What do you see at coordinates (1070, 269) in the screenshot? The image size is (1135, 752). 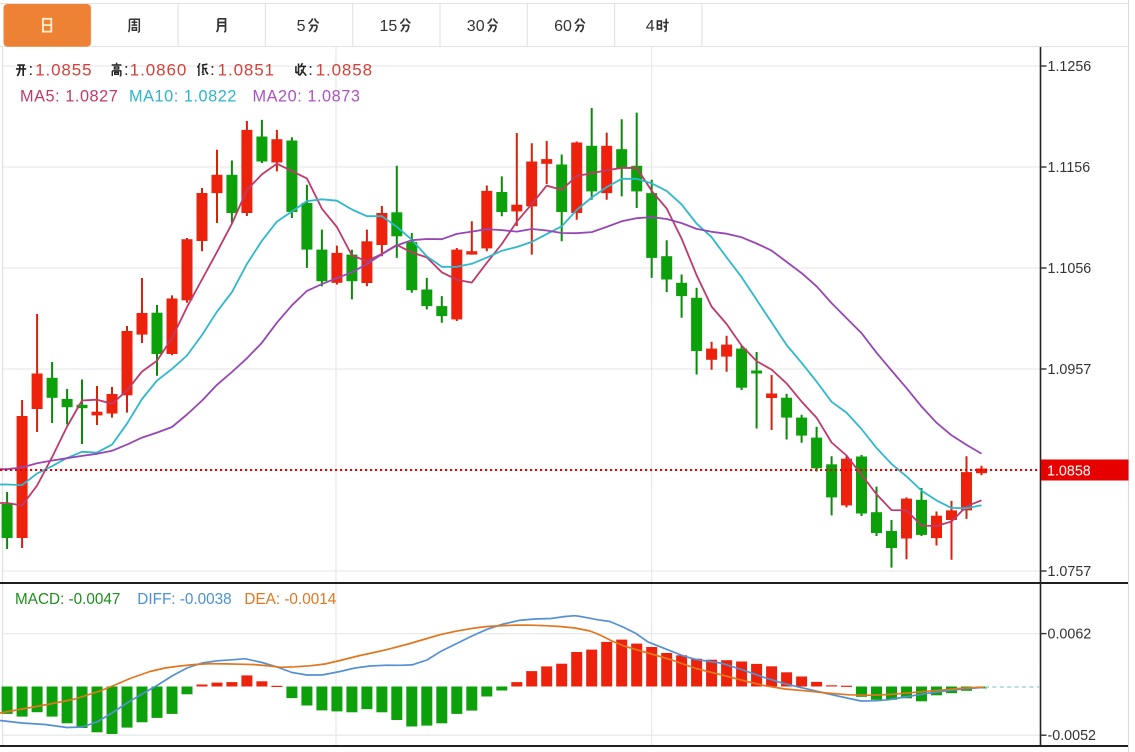 I see `svg-text: 1.1056` at bounding box center [1070, 269].